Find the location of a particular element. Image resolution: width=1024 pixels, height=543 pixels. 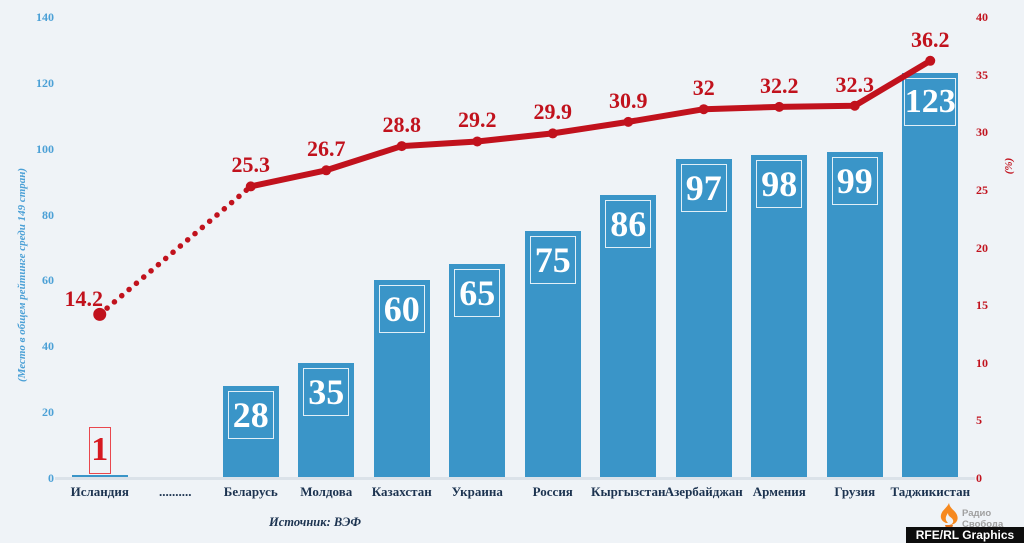

bar: 35 is located at coordinates (326, 420).